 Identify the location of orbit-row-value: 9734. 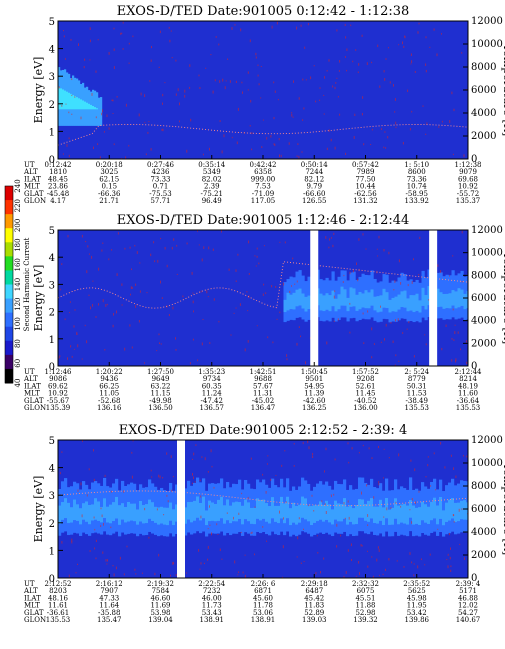
(212, 379).